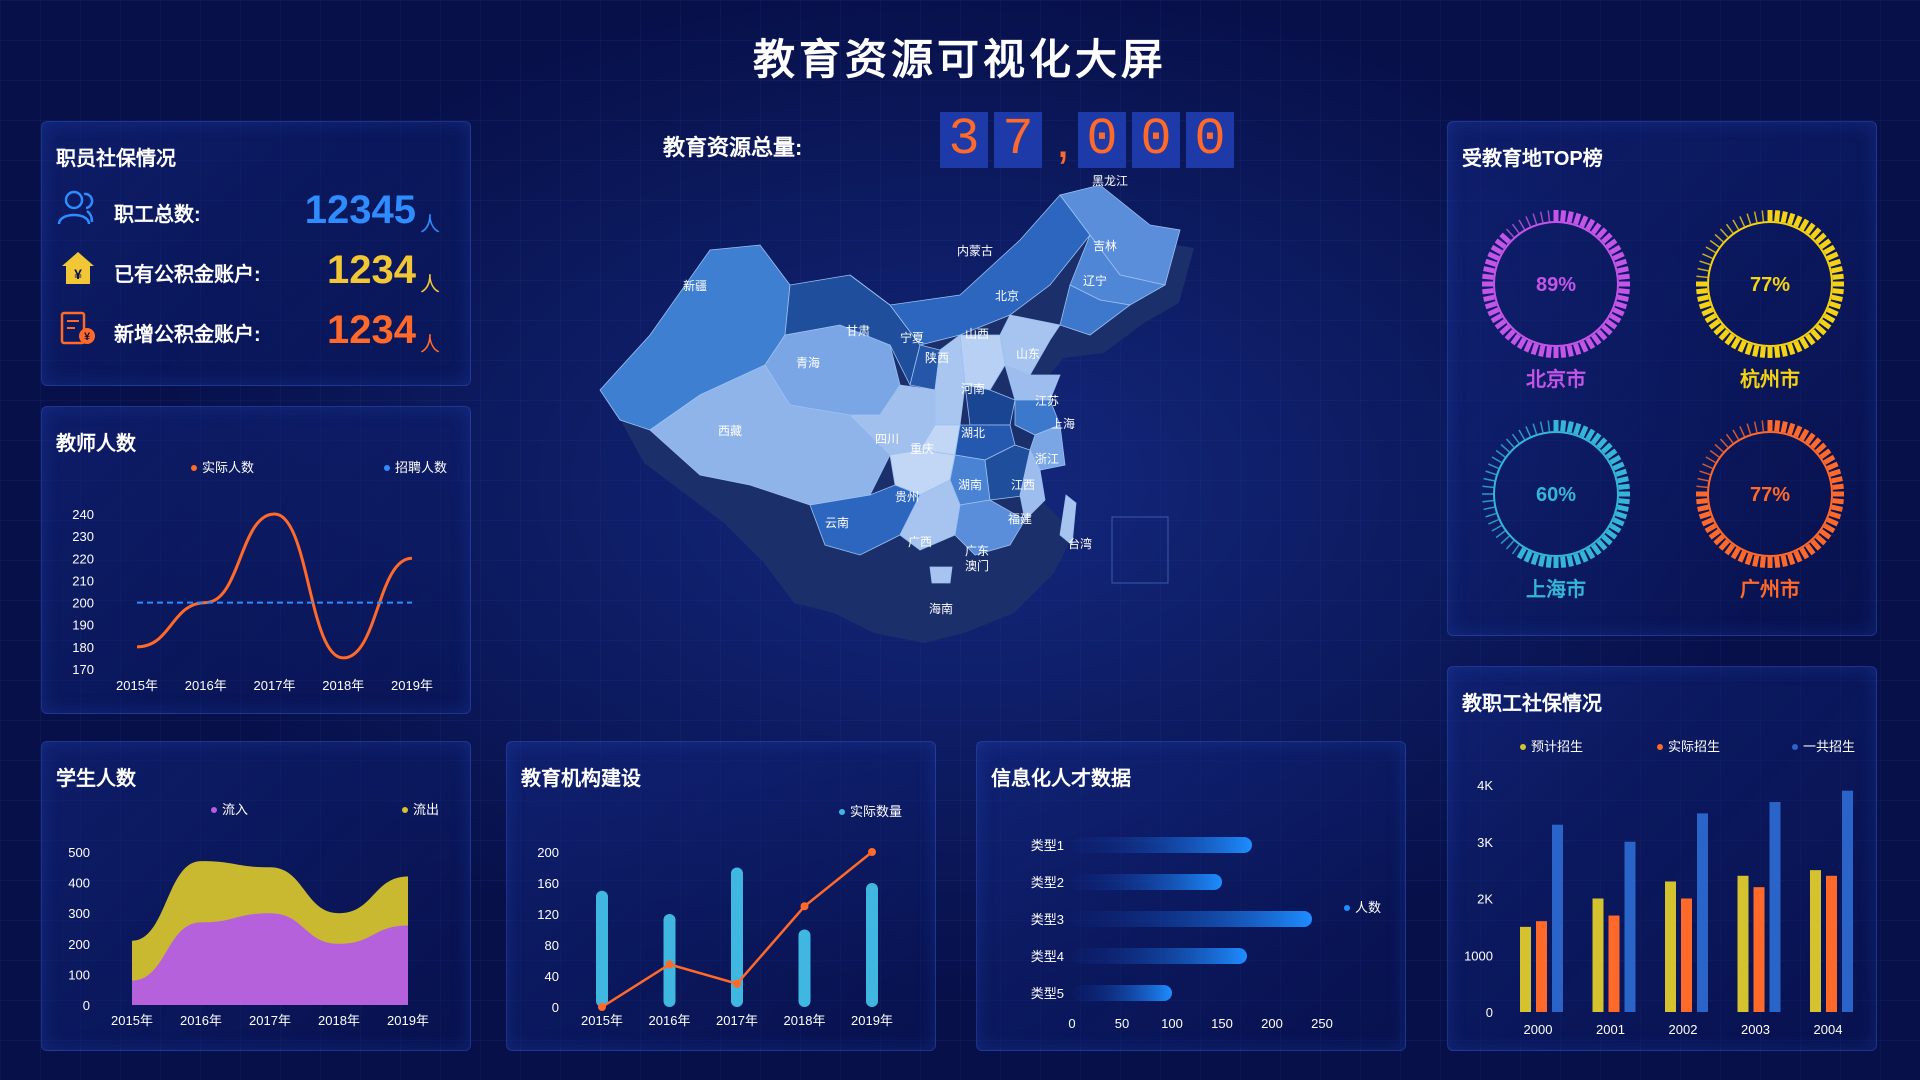  Describe the element at coordinates (1770, 589) in the screenshot. I see `ring-city: 广州市` at that location.